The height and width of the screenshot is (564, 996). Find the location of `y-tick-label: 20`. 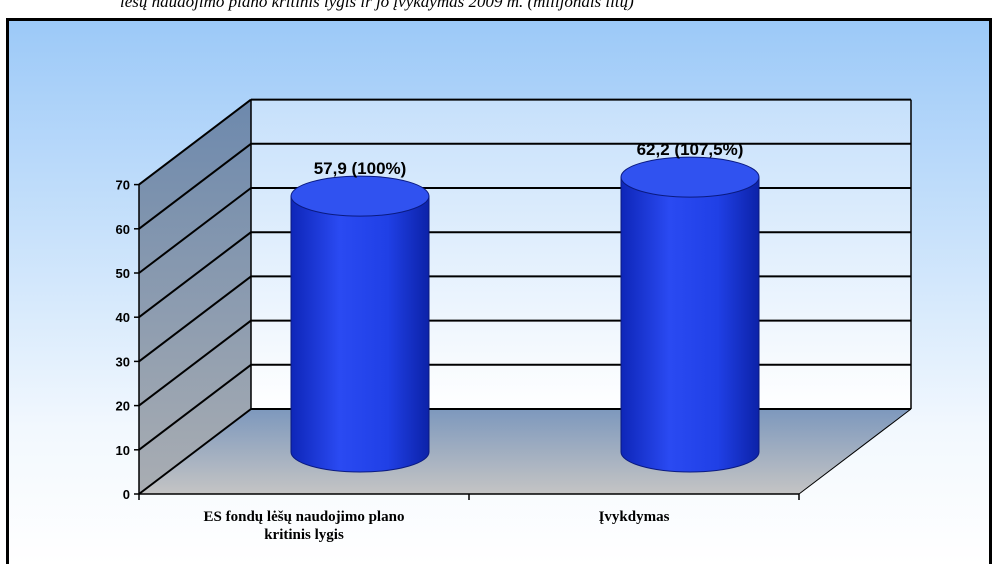

y-tick-label: 20 is located at coordinates (123, 406).